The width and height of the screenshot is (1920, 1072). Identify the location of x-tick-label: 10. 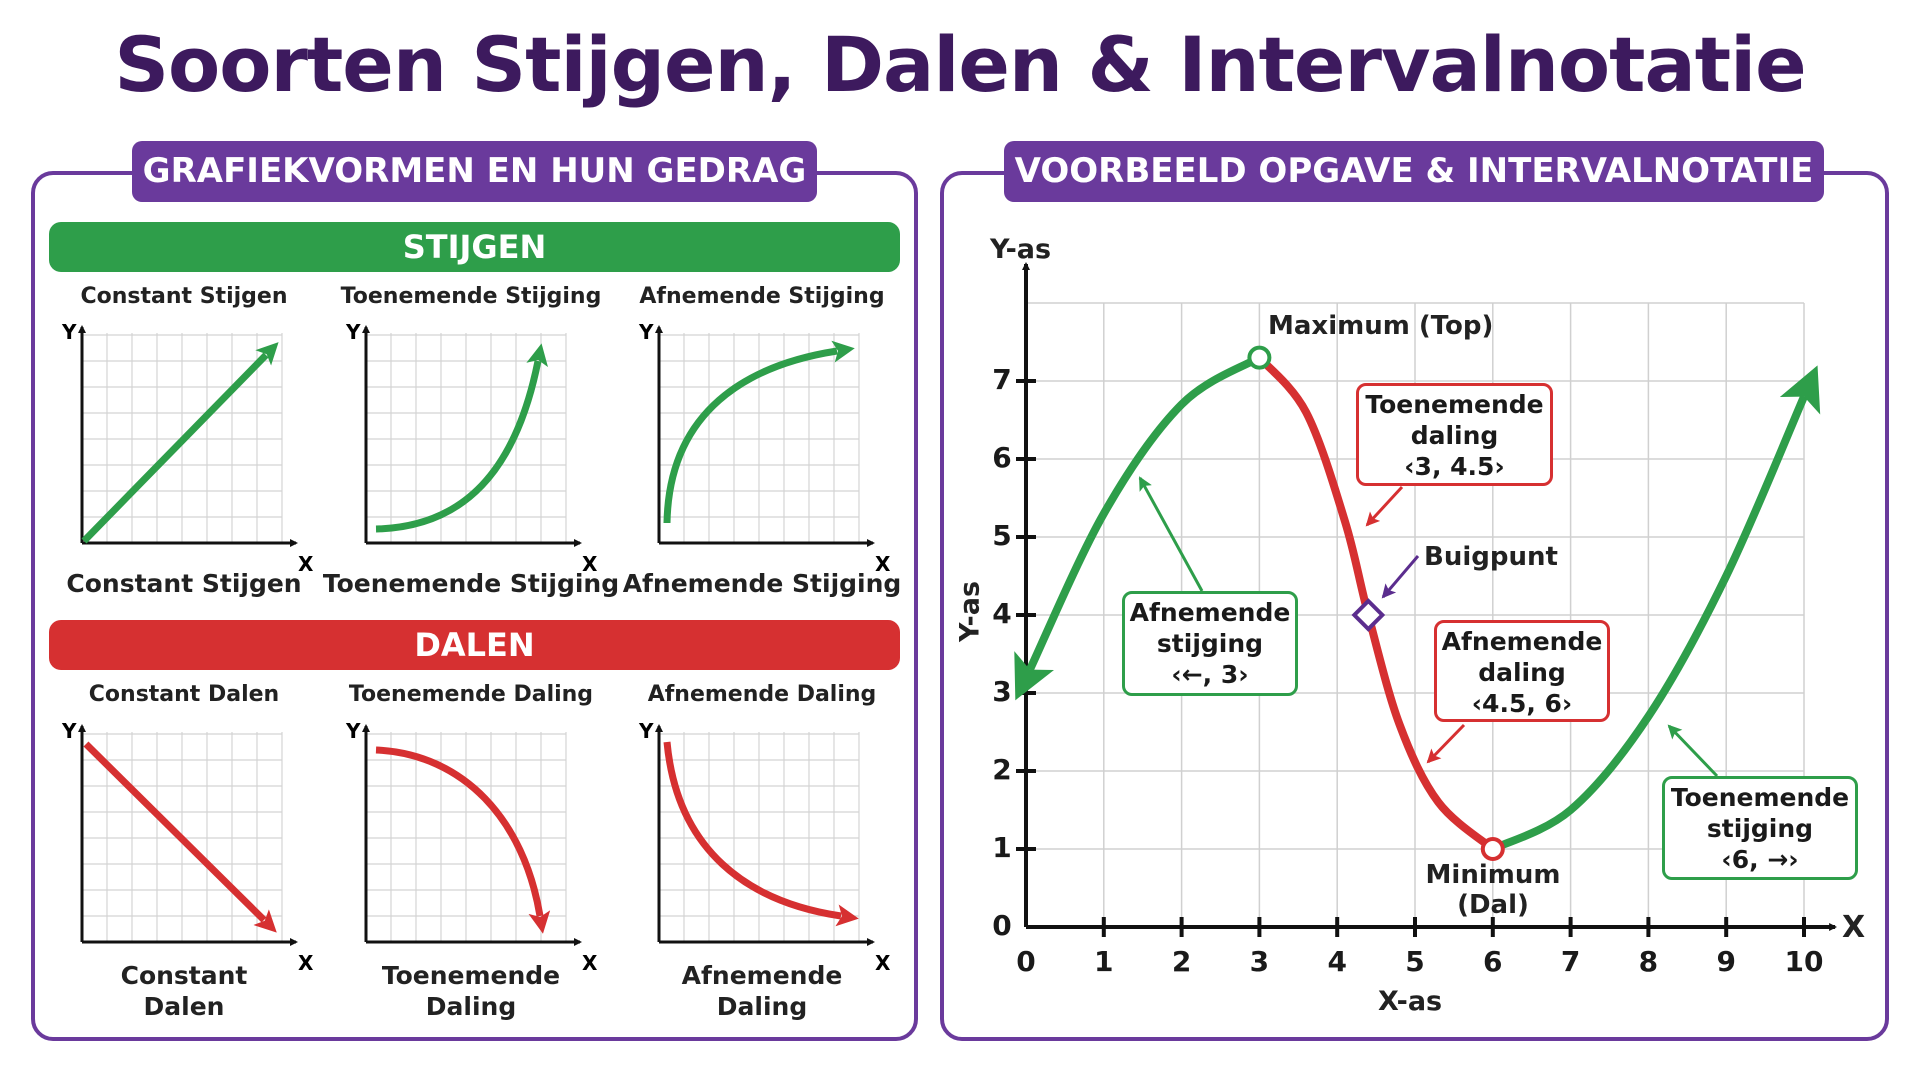
(1804, 961).